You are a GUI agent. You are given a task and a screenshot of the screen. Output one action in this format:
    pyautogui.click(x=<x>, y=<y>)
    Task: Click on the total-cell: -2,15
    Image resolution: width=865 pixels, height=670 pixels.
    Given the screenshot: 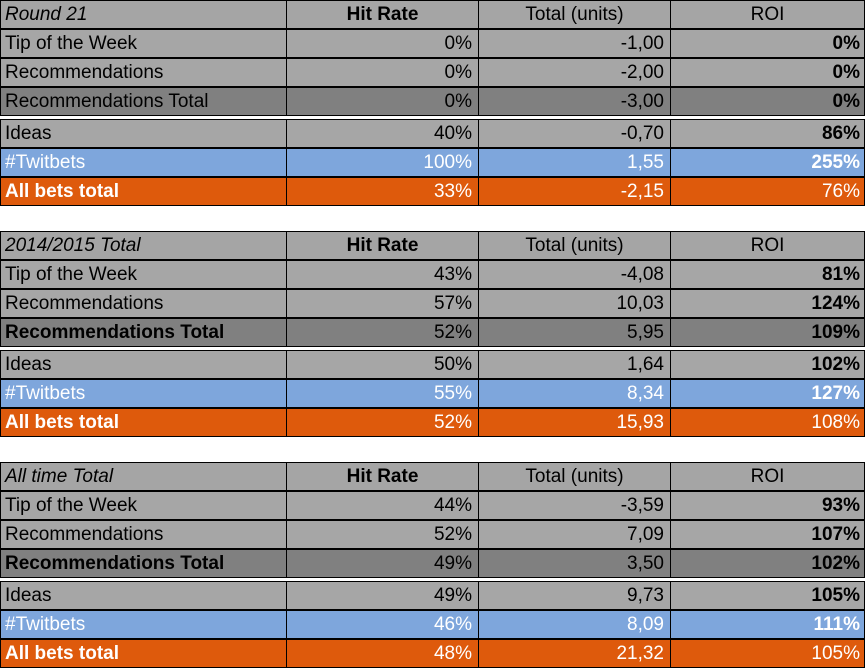 What is the action you would take?
    pyautogui.click(x=574, y=191)
    